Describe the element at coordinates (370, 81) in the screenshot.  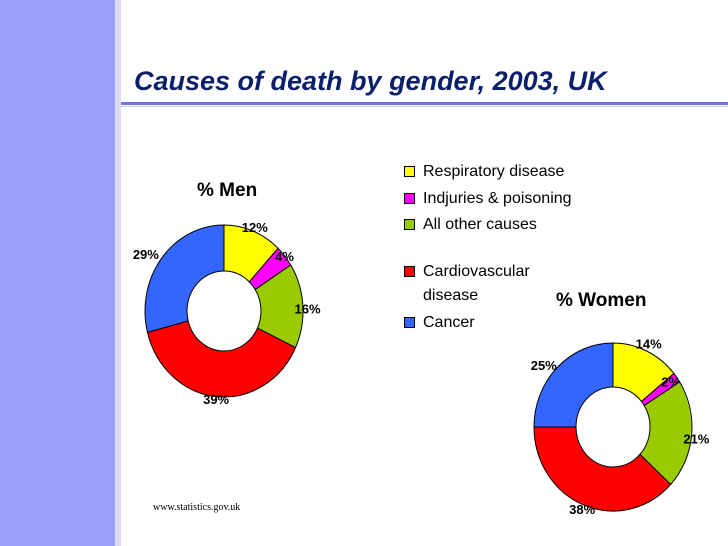
I see `slide-title: Causes of death by gender, 2003, UK` at that location.